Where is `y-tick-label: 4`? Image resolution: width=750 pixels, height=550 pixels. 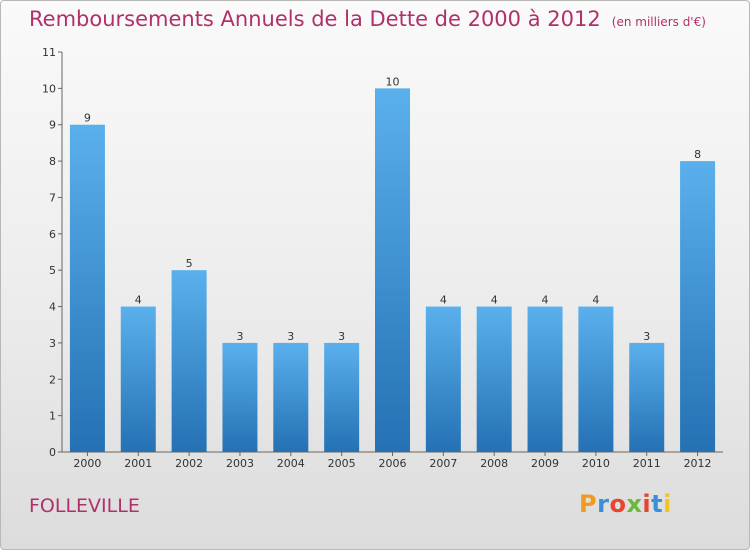 y-tick-label: 4 is located at coordinates (52, 307).